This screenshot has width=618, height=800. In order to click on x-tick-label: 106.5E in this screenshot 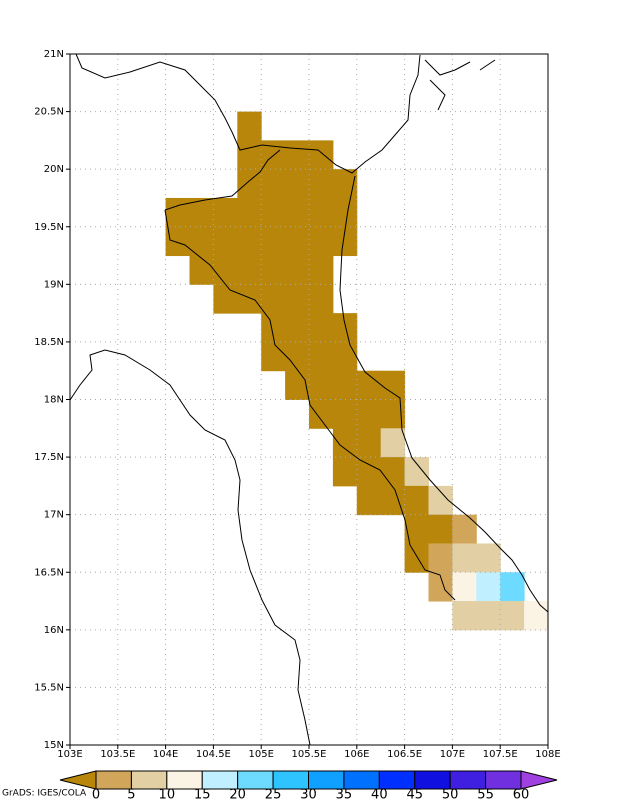, I will do `click(404, 754)`.